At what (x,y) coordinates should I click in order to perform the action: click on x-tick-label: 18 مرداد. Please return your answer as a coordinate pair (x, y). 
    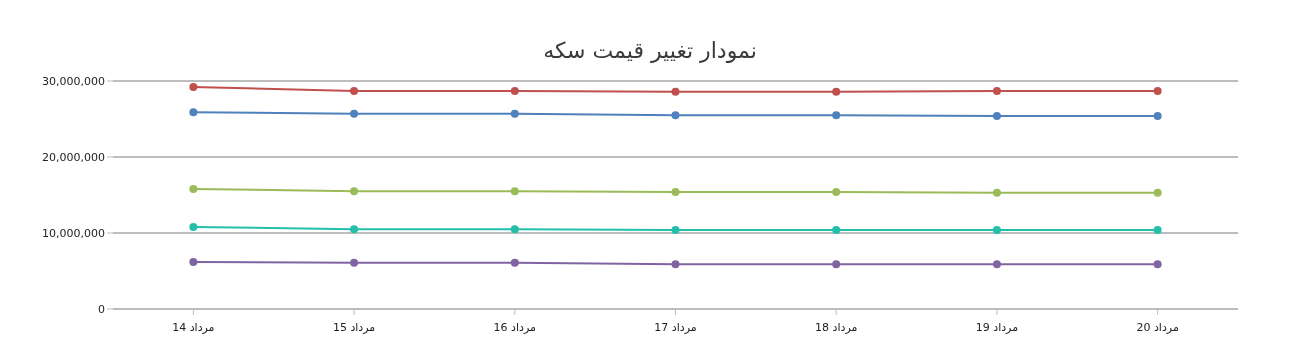
    Looking at the image, I should click on (836, 327).